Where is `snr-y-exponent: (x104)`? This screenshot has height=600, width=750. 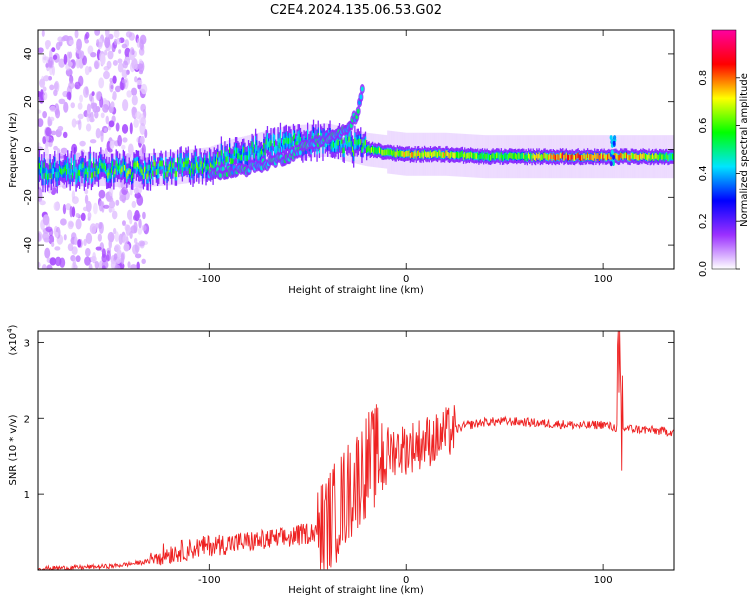
snr-y-exponent: (x104) is located at coordinates (12, 339).